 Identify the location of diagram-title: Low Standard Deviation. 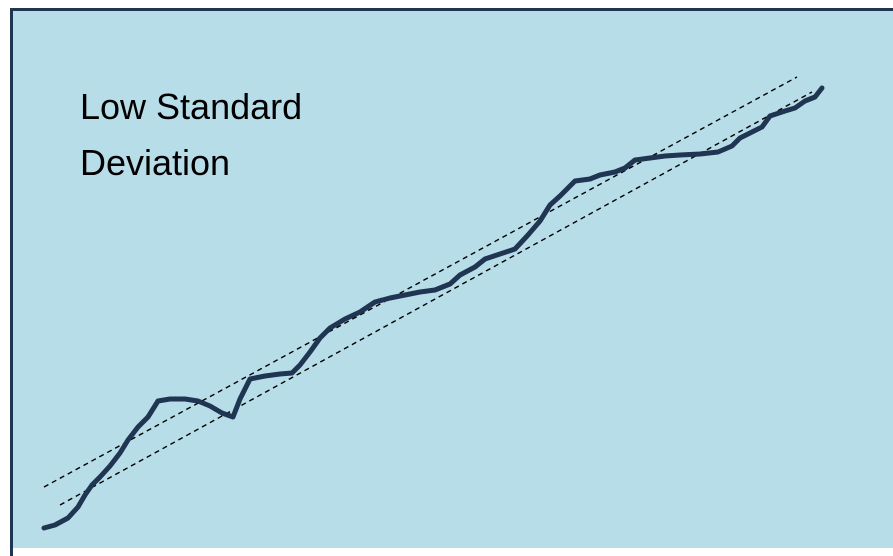
(191, 135).